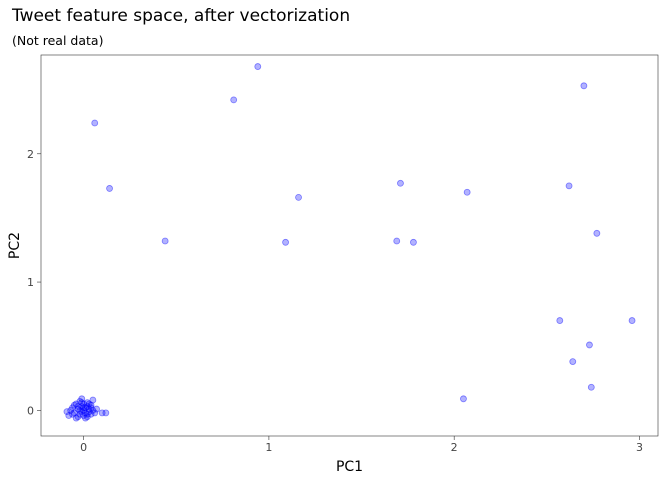  What do you see at coordinates (30, 154) in the screenshot?
I see `y-tick-label: 2` at bounding box center [30, 154].